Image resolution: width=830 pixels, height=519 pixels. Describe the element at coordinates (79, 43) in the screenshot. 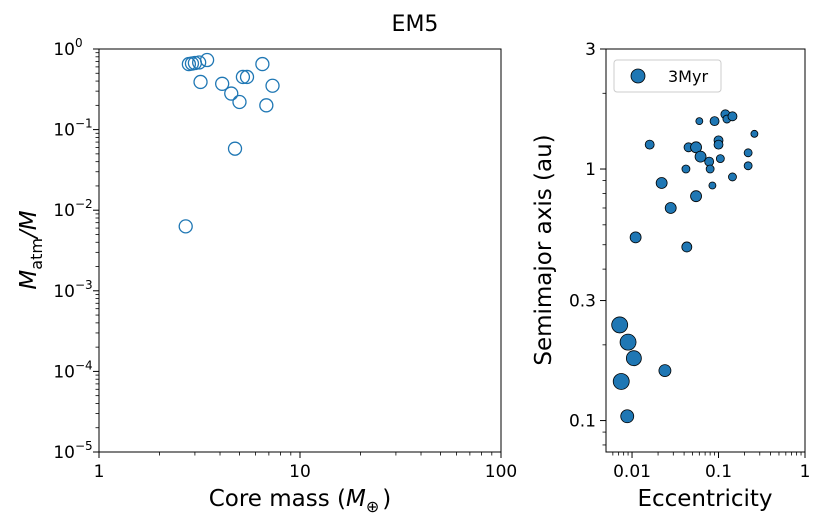

I see `left-y-tick-exponent: 0` at that location.